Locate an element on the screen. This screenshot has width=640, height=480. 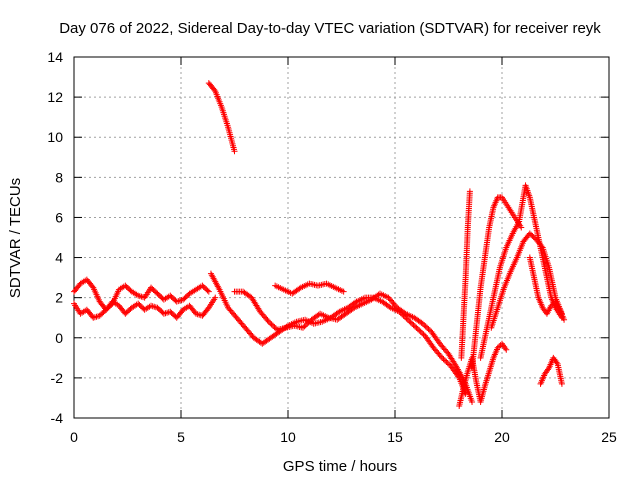
y-axis-label: SDTVAR / TECUs is located at coordinates (15, 238).